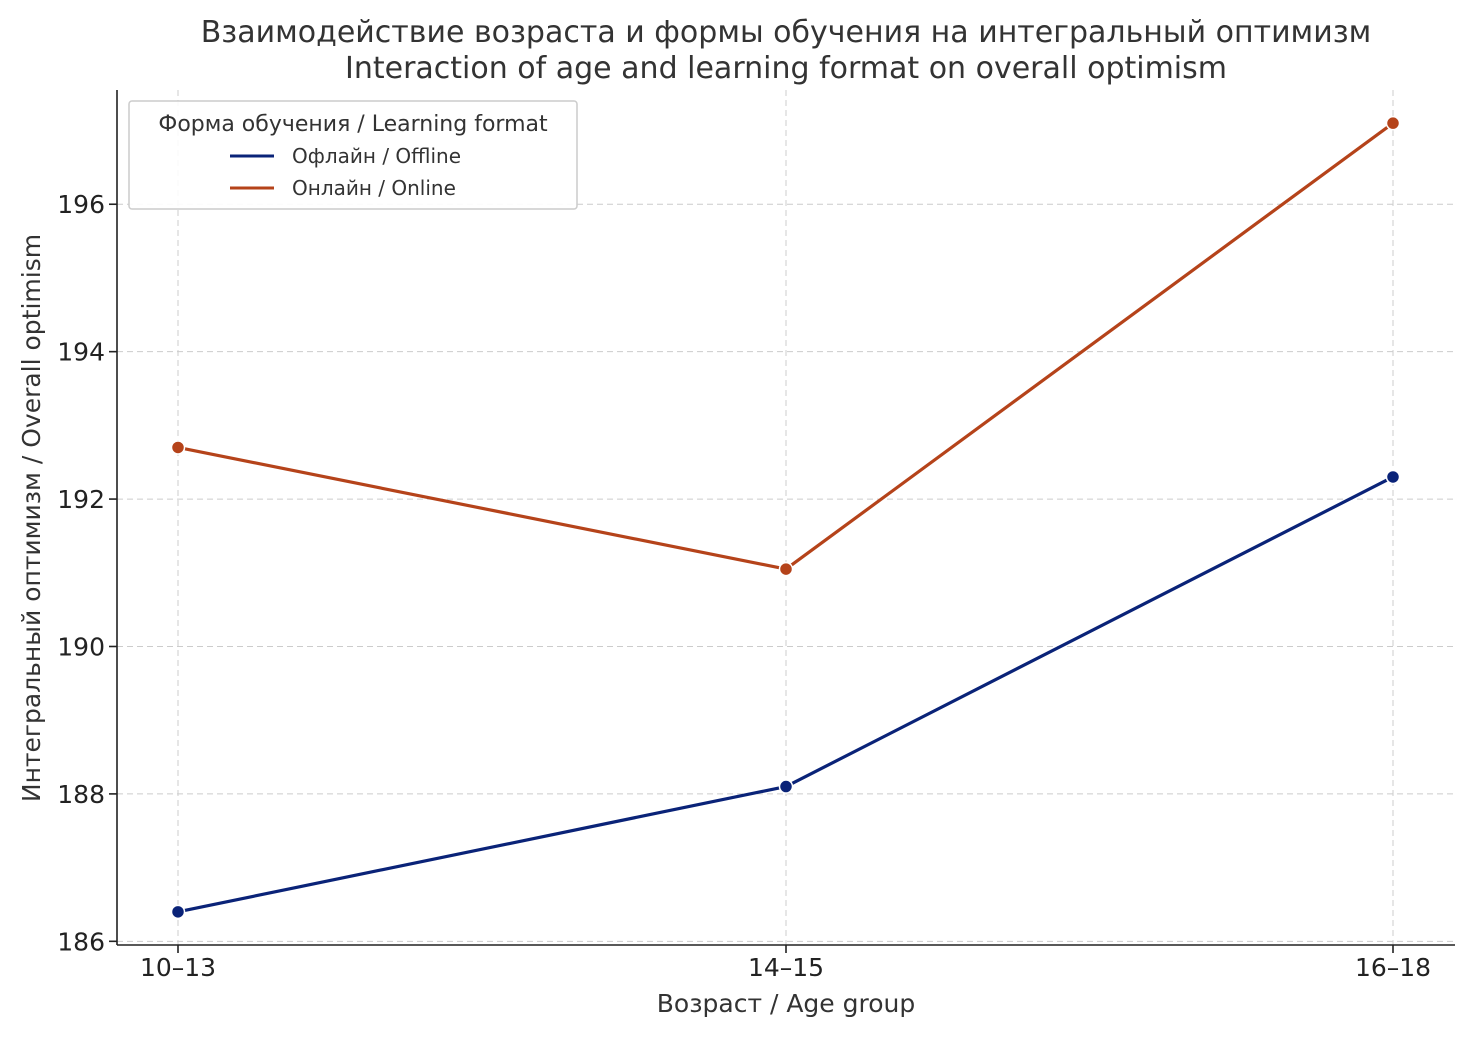 The width and height of the screenshot is (1472, 1040). What do you see at coordinates (376, 156) in the screenshot?
I see `legend-label-offline: Офлайн / Offline` at bounding box center [376, 156].